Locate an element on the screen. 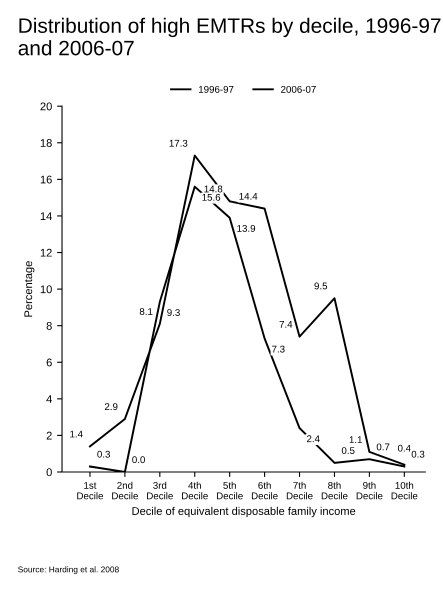  y-tick-label: 4 is located at coordinates (49, 399).